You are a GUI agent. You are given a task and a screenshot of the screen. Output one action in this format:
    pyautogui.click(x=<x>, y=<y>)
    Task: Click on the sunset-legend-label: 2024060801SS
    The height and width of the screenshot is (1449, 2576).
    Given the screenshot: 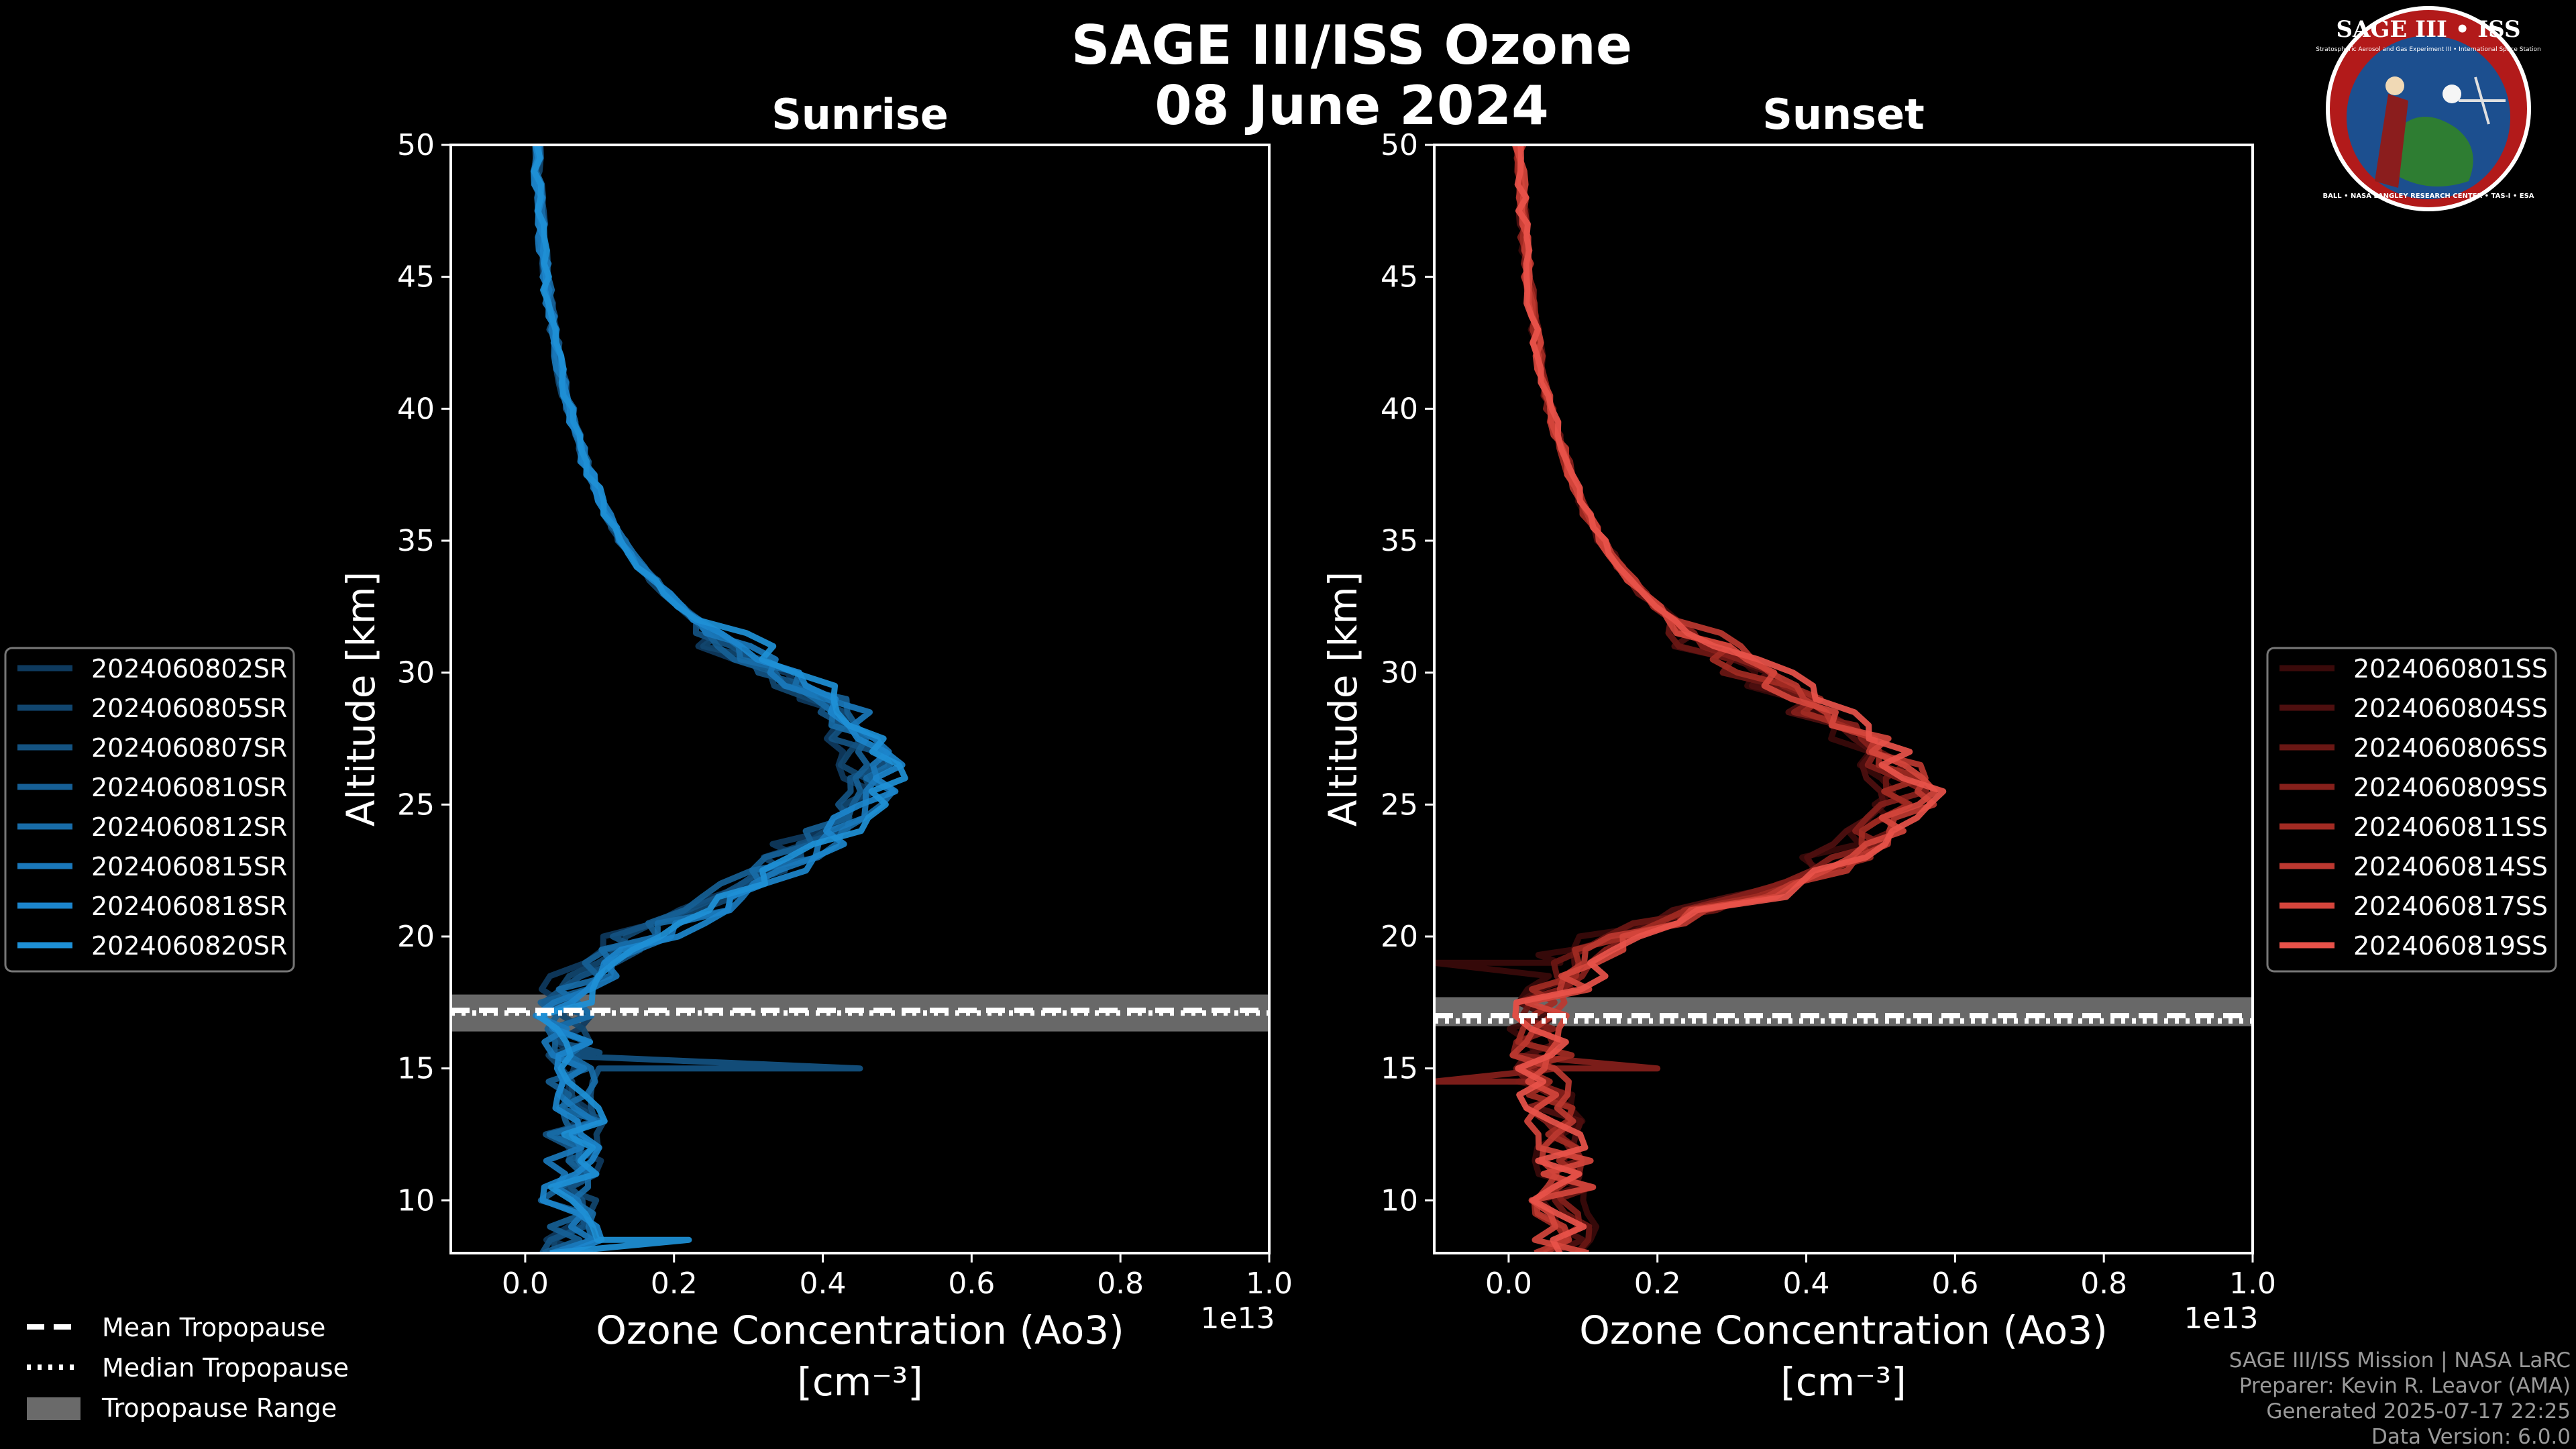 What is the action you would take?
    pyautogui.click(x=2450, y=669)
    